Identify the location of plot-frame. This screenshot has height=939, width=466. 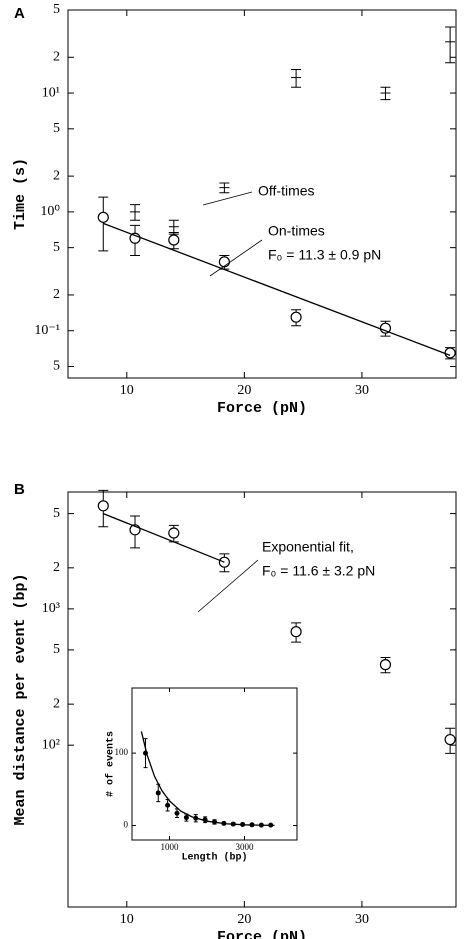
(214, 764).